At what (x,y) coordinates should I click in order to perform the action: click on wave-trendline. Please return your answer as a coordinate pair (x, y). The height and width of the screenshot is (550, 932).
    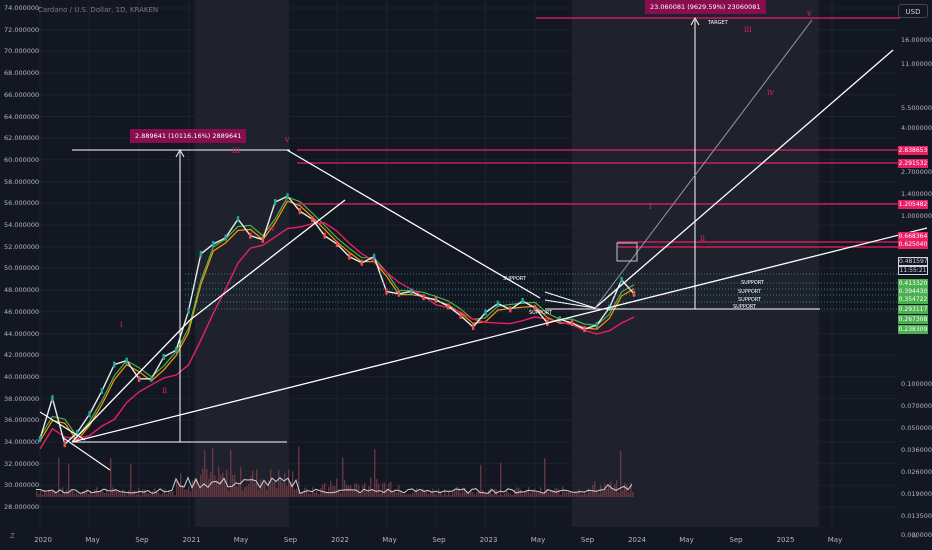
    Looking at the image, I should click on (267, 260).